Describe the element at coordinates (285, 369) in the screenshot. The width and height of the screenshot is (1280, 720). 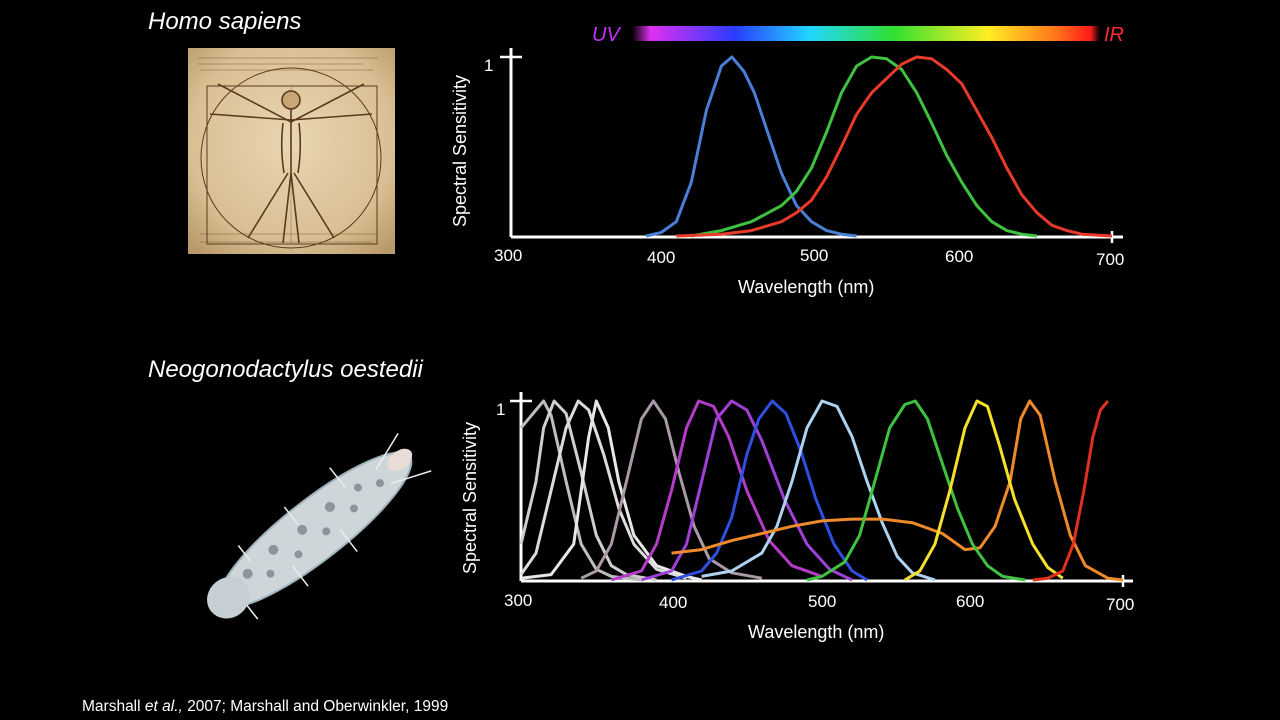
I see `shrimp-species-title: Neogonodactylus oestedii` at that location.